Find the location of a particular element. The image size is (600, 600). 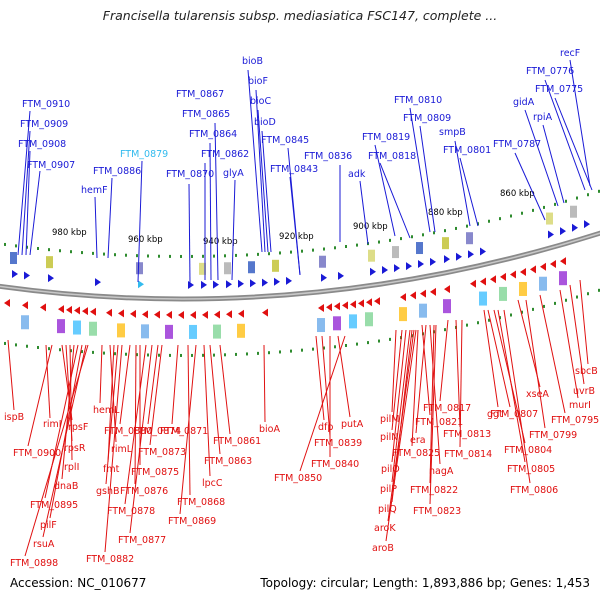

gene-label-pilN: pilN is located at coordinates (389, 437).